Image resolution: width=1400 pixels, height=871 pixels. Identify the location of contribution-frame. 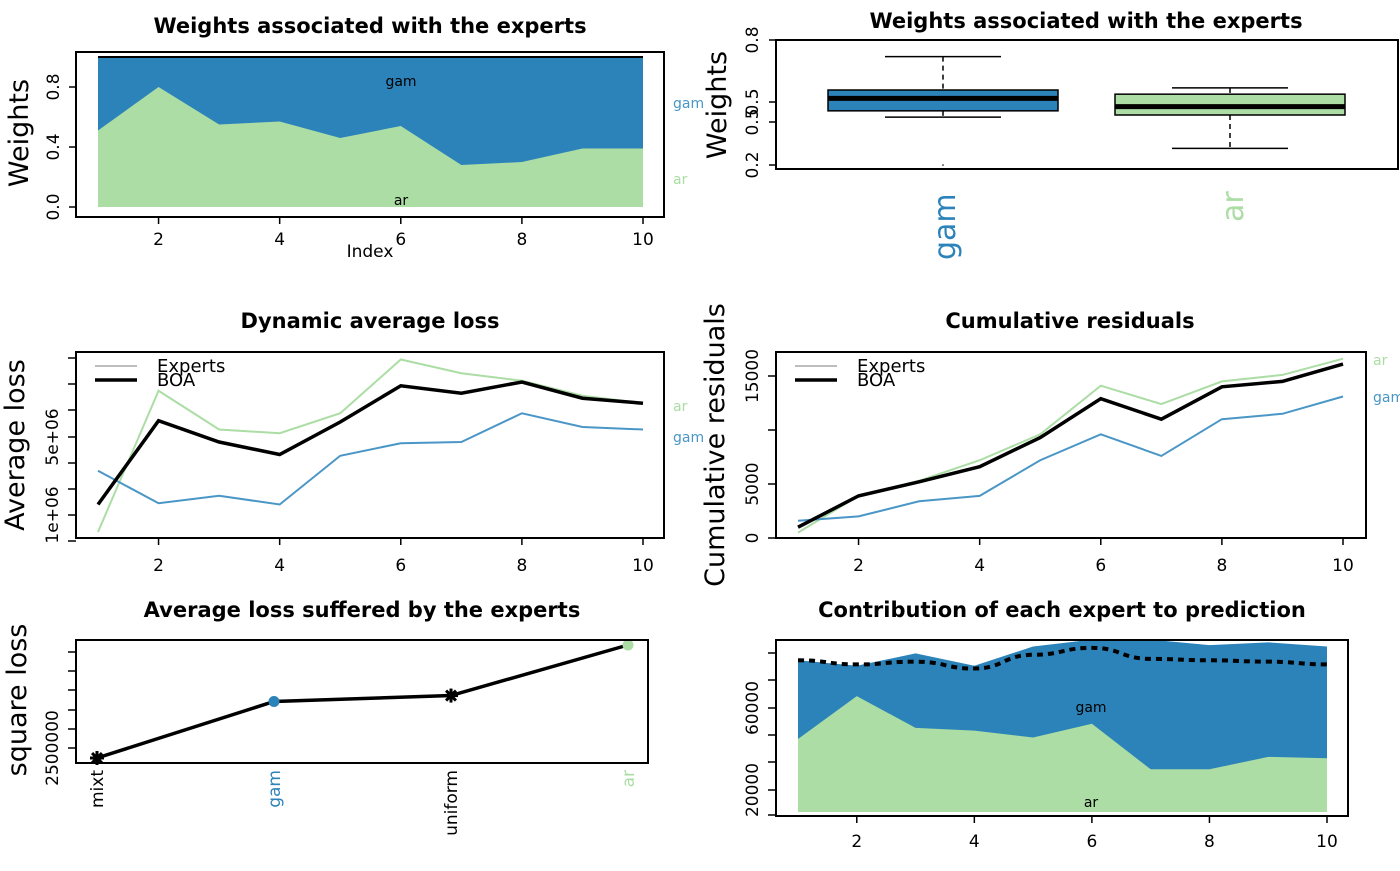
(1062, 728).